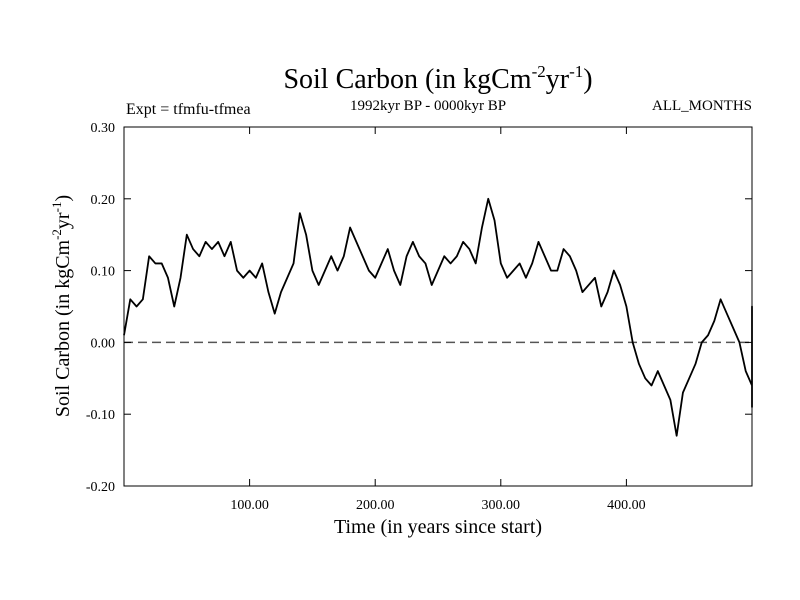  What do you see at coordinates (539, 71) in the screenshot?
I see `title-exp1: -2` at bounding box center [539, 71].